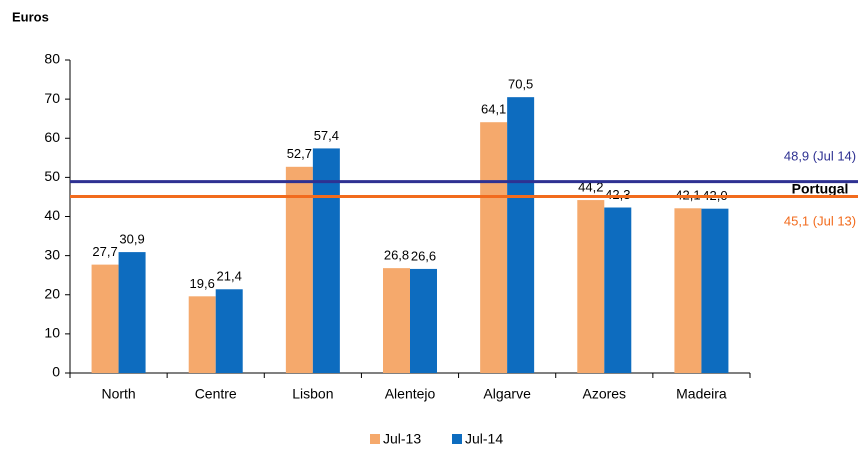 This screenshot has height=455, width=865. I want to click on reference-group-label: Portugal, so click(820, 189).